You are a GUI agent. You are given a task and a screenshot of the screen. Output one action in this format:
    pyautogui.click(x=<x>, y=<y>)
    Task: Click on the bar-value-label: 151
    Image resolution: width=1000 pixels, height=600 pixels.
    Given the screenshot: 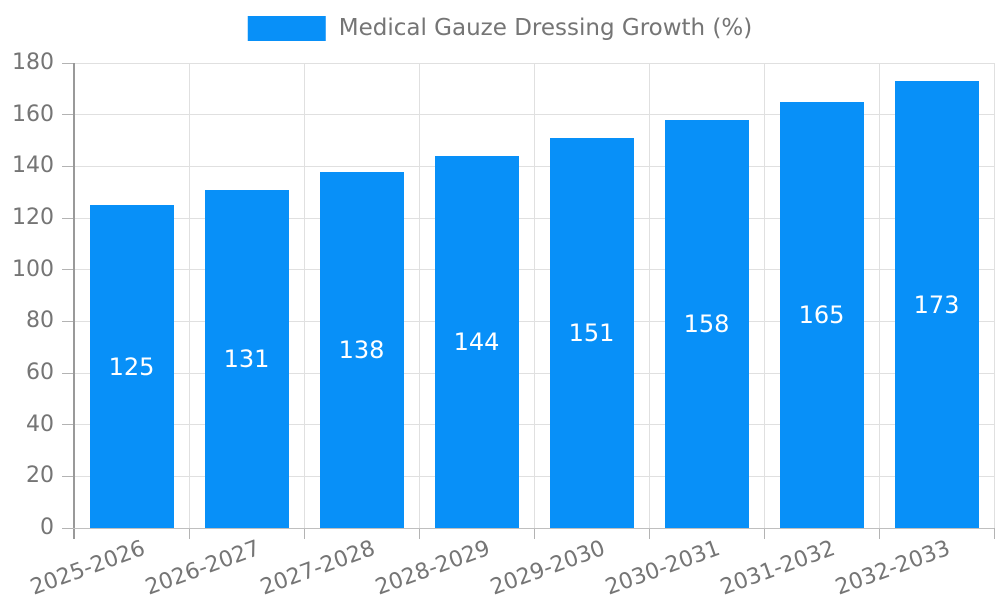 What is the action you would take?
    pyautogui.click(x=591, y=332)
    